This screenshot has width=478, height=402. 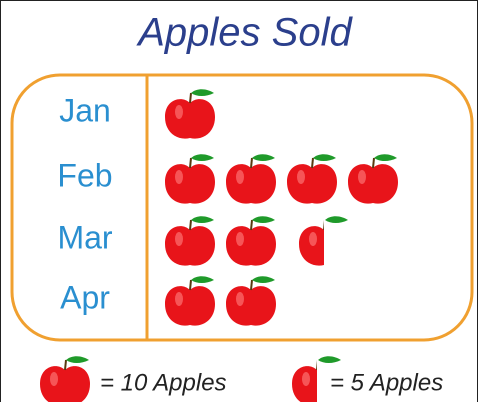 What do you see at coordinates (84, 175) in the screenshot?
I see `category-label: Feb` at bounding box center [84, 175].